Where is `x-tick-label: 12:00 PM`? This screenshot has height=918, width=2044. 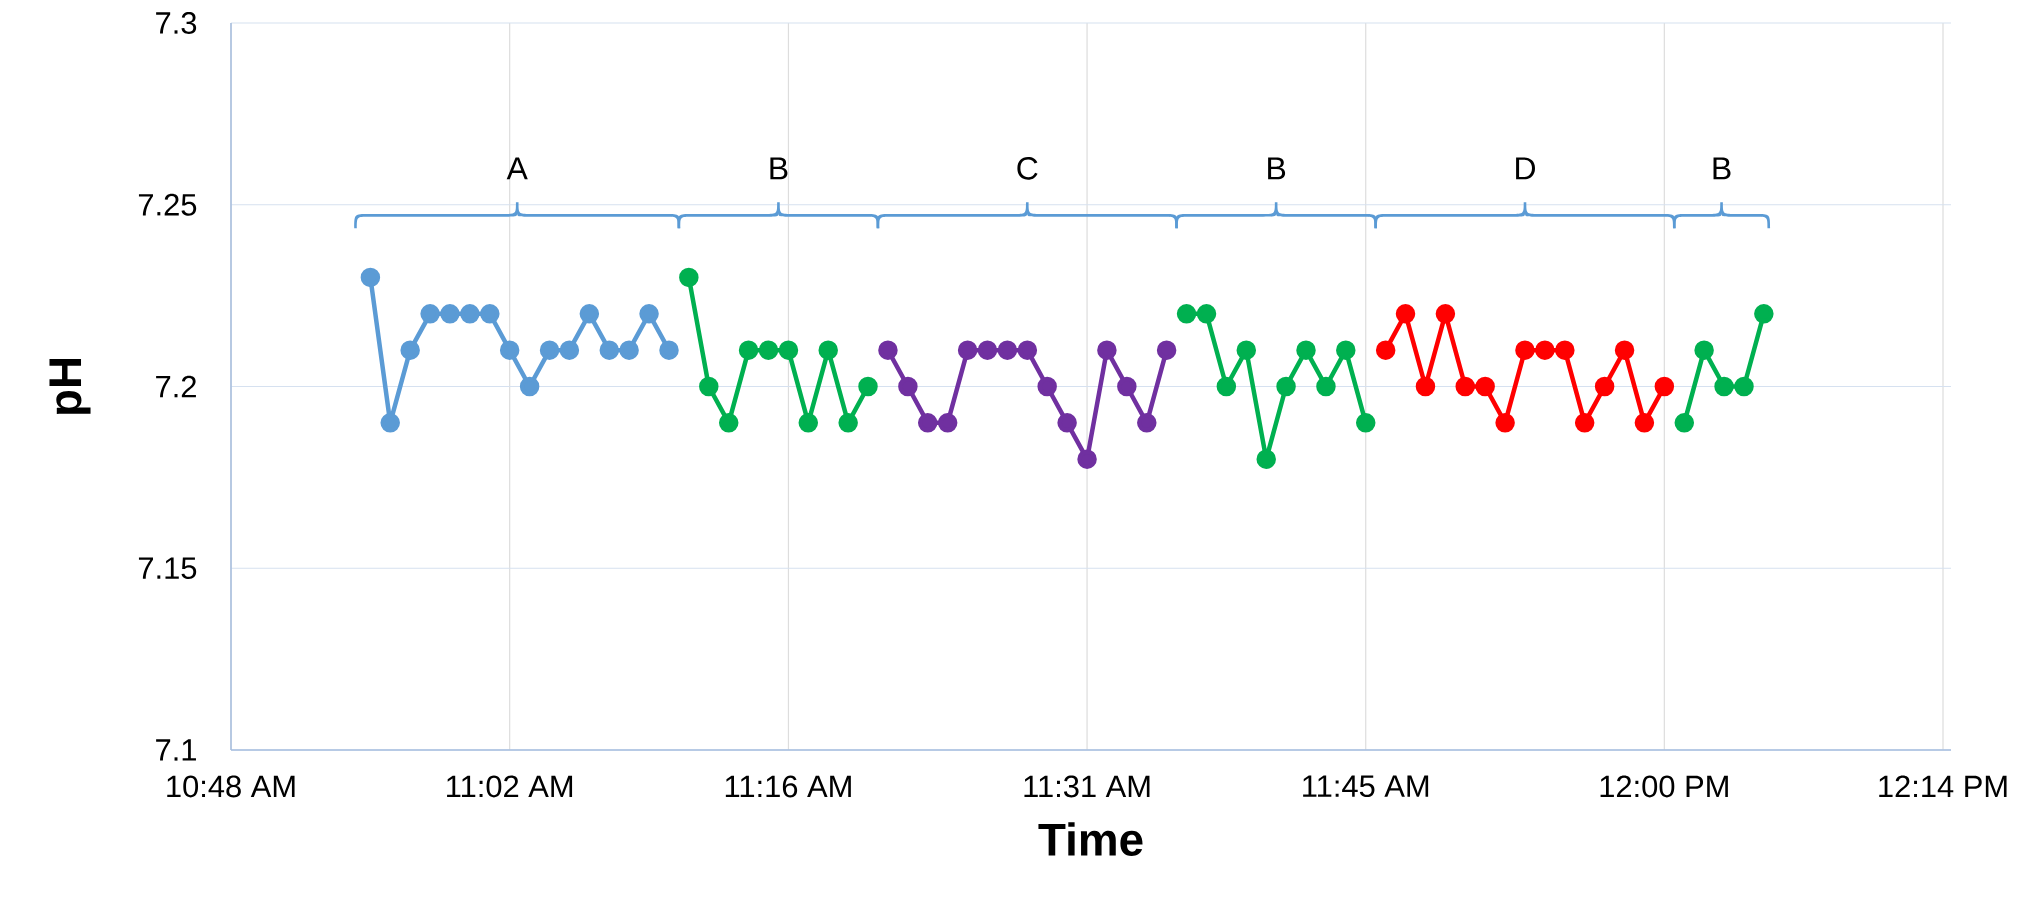 x-tick-label: 12:00 PM is located at coordinates (1664, 786).